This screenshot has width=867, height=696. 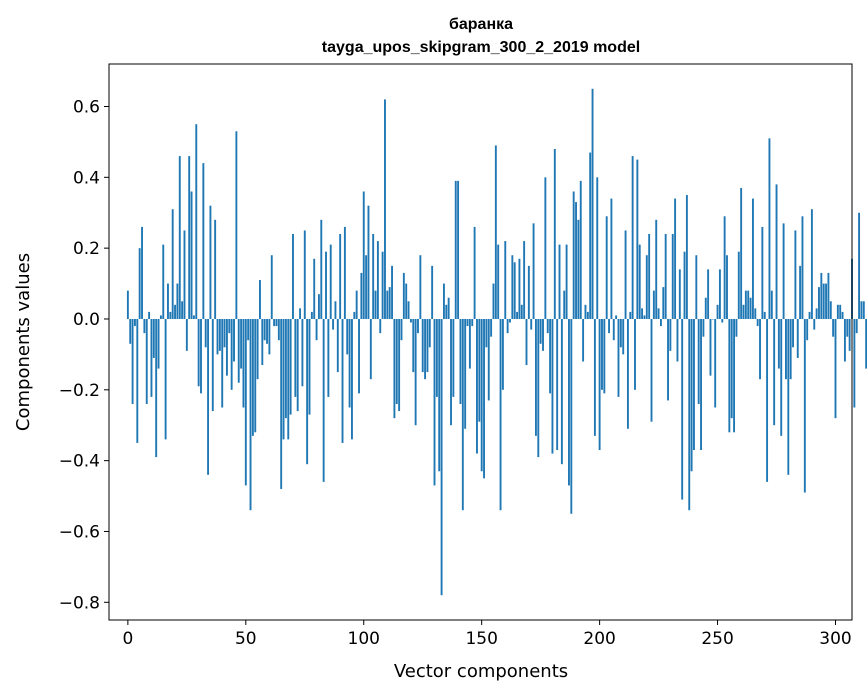 I want to click on x-tick-label: 200, so click(x=599, y=639).